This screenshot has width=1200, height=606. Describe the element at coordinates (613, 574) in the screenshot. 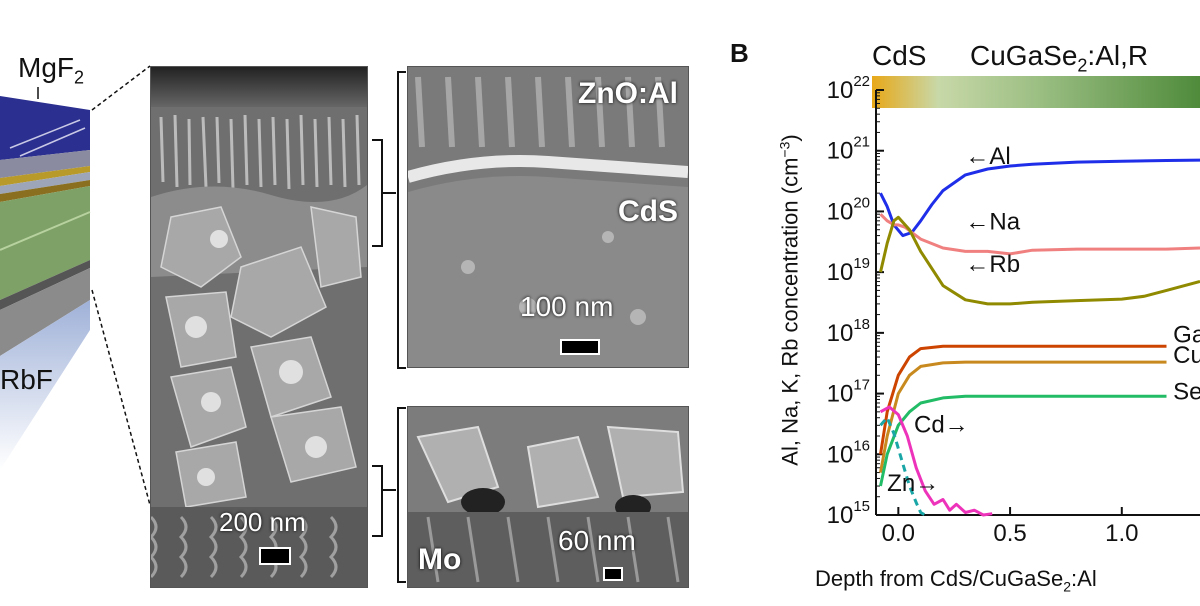

I see `sem-bottom-scale-bar` at that location.